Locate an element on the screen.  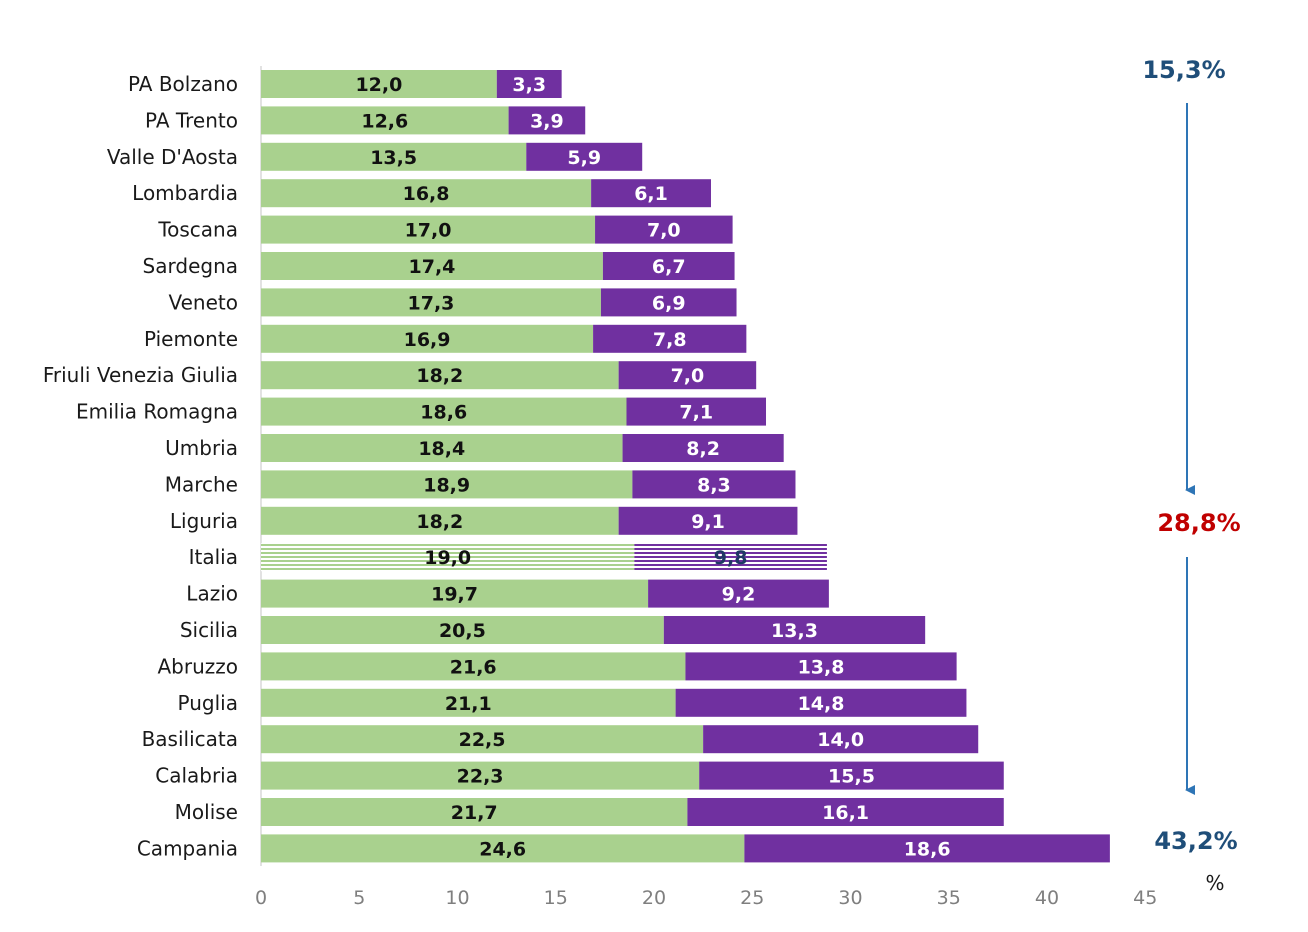
data-label-18-series-2: 14,8 is located at coordinates (821, 704).